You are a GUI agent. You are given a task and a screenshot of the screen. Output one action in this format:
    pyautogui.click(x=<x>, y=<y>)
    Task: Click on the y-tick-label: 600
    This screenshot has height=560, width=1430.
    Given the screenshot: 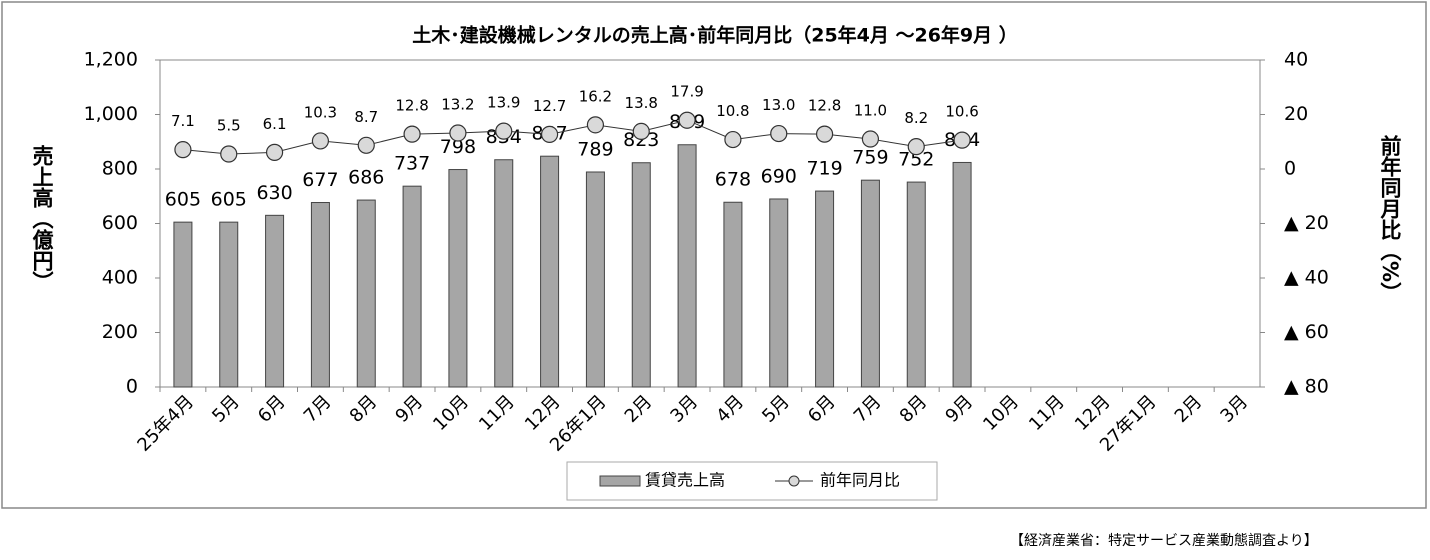 What is the action you would take?
    pyautogui.click(x=120, y=223)
    